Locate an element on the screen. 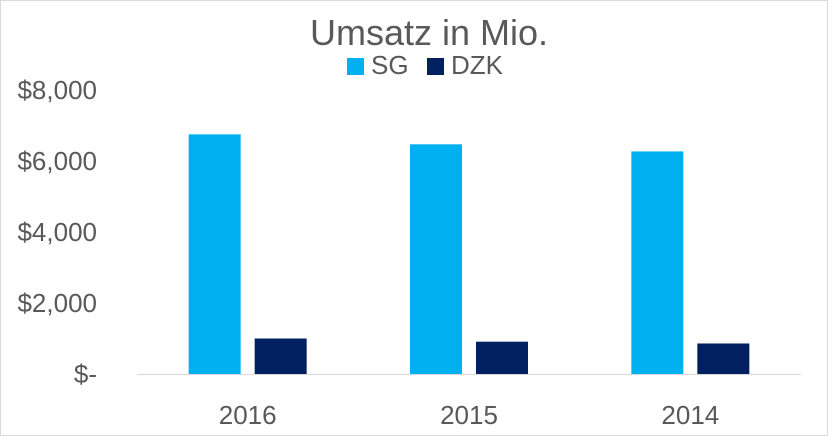 Image resolution: width=828 pixels, height=436 pixels. x-tick-label: 2014 is located at coordinates (690, 415).